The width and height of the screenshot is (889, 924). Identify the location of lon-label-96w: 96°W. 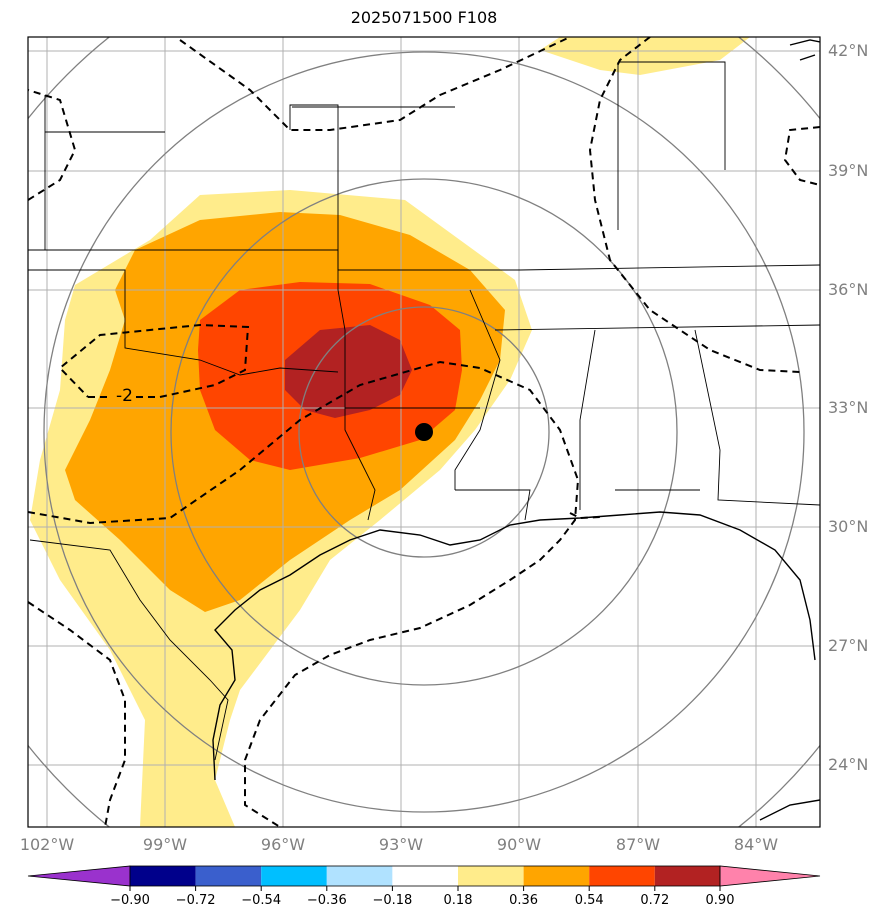
(283, 844).